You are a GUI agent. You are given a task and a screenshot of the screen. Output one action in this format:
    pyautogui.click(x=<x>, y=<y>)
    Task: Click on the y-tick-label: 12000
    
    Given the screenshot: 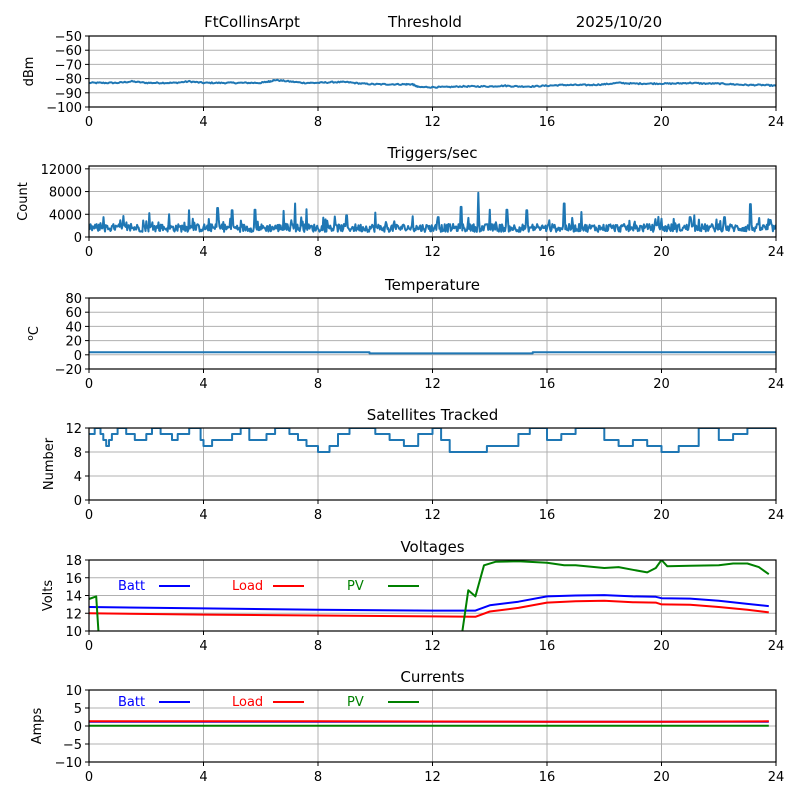 What is the action you would take?
    pyautogui.click(x=61, y=170)
    